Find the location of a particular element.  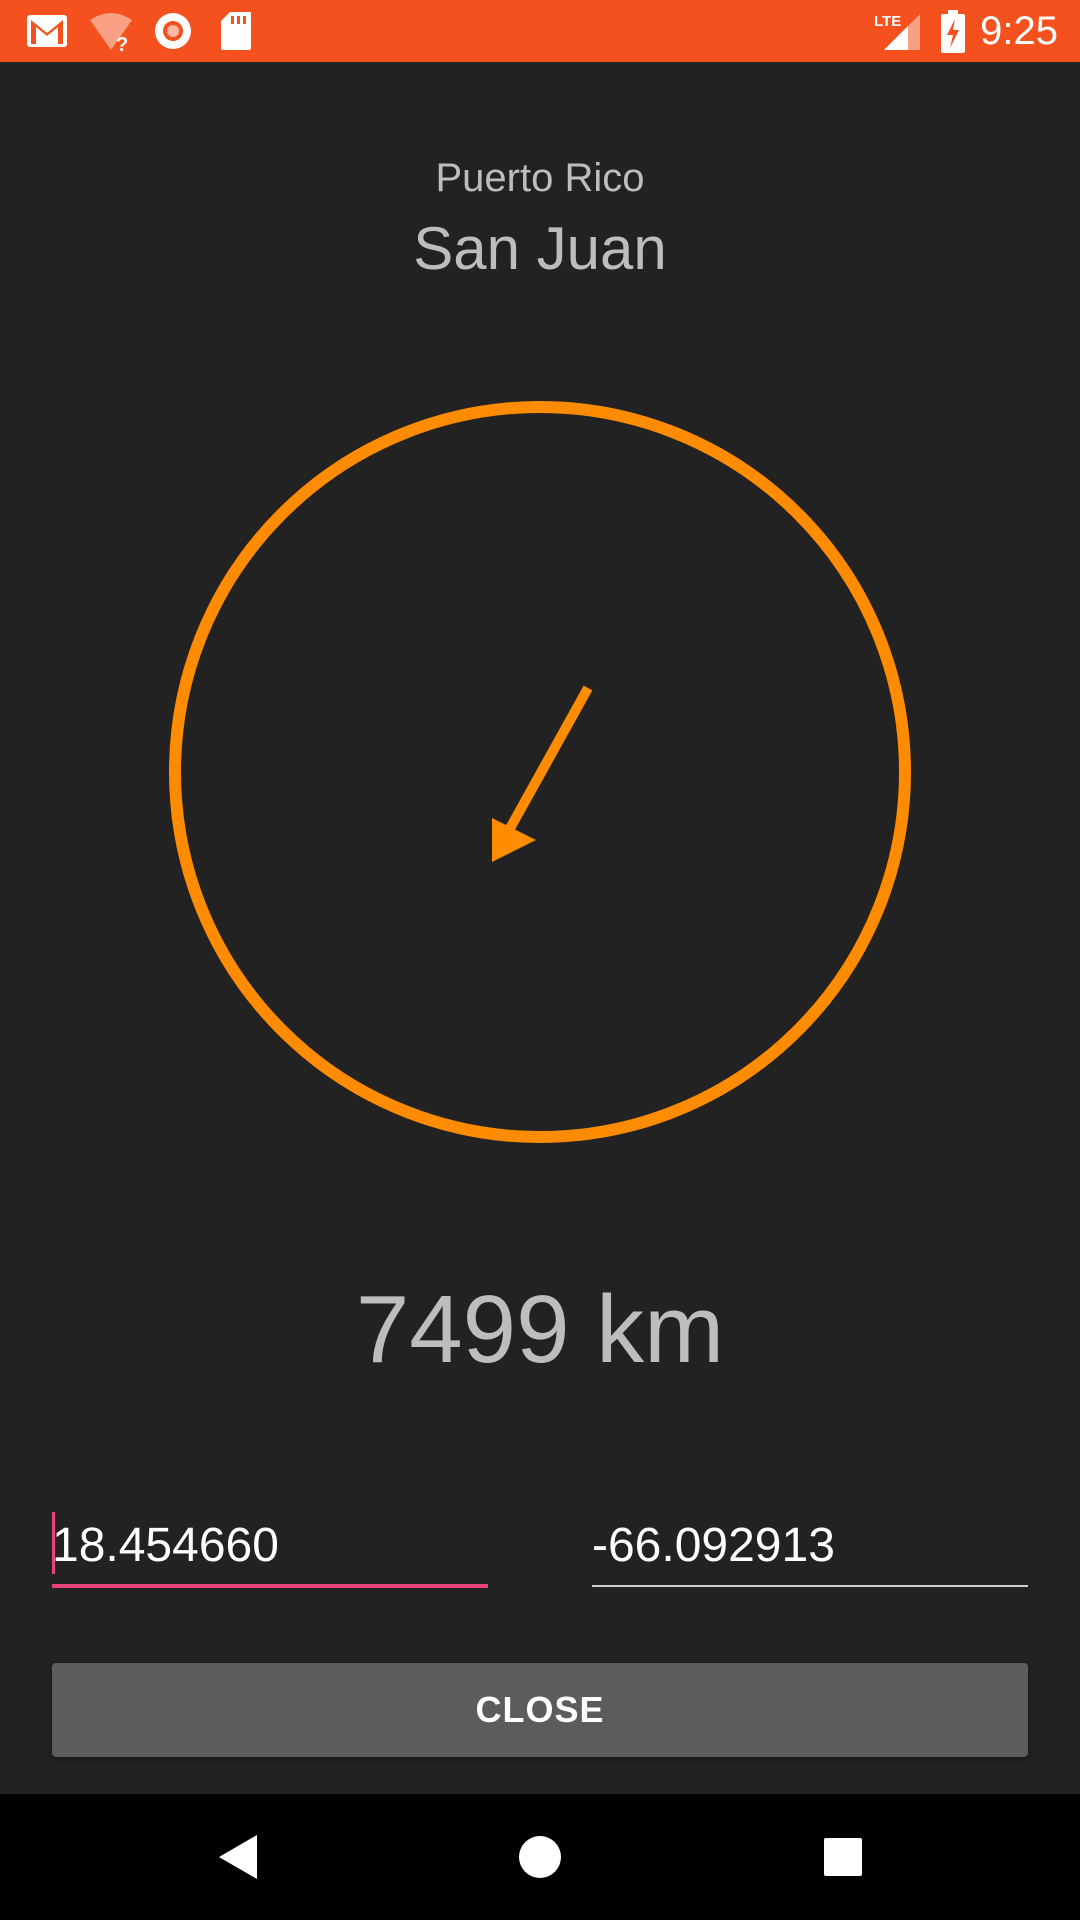

direction-arrow-icon is located at coordinates (542, 773).